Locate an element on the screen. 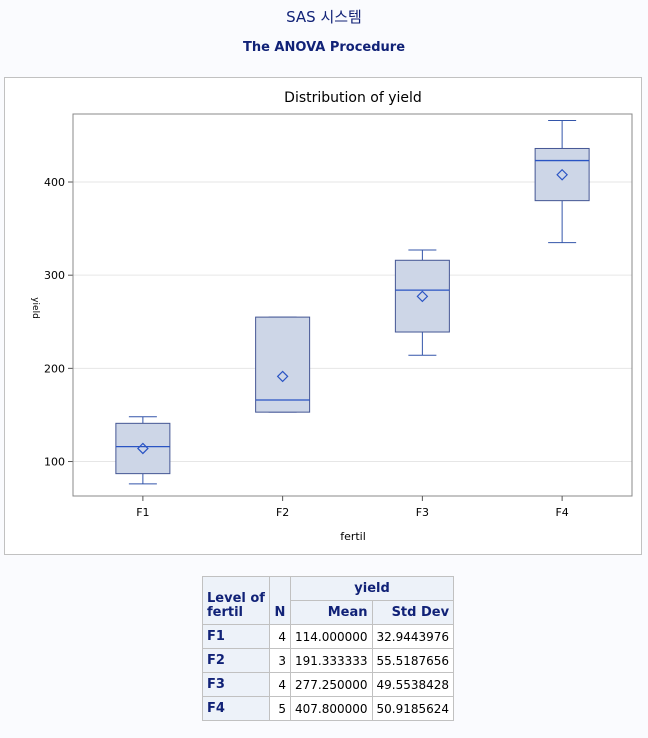 This screenshot has width=648, height=738. yield-group-header: yield is located at coordinates (372, 588).